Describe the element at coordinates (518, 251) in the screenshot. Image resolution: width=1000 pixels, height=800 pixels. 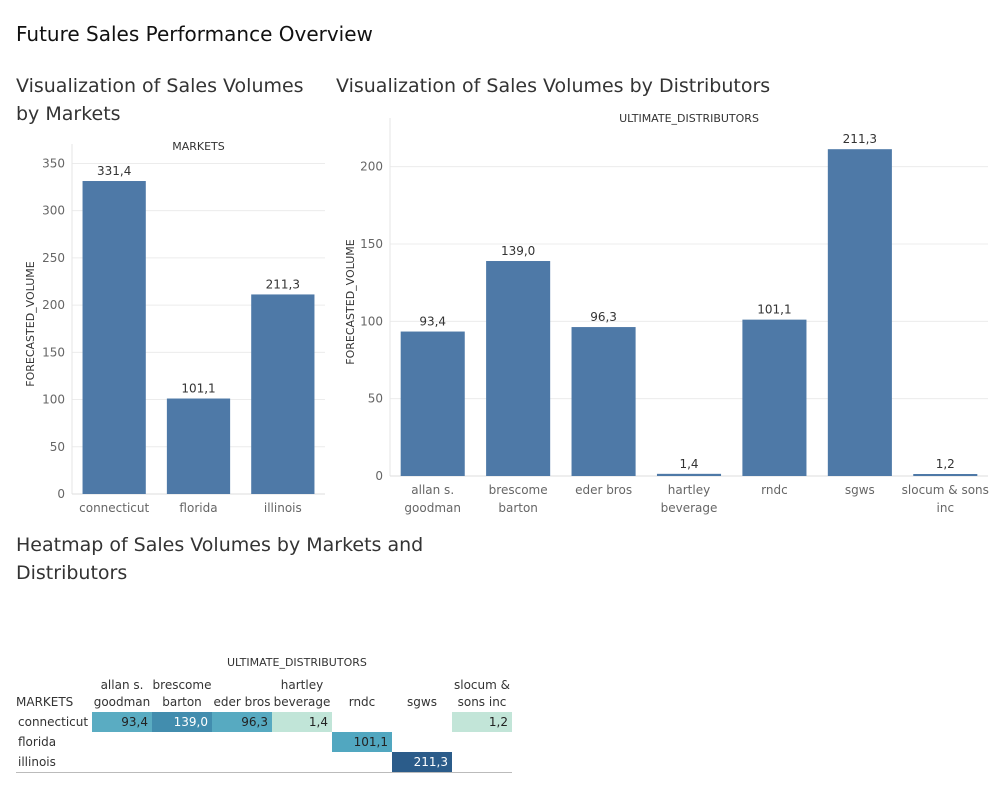
I see `bar-value-label: 139,0` at that location.